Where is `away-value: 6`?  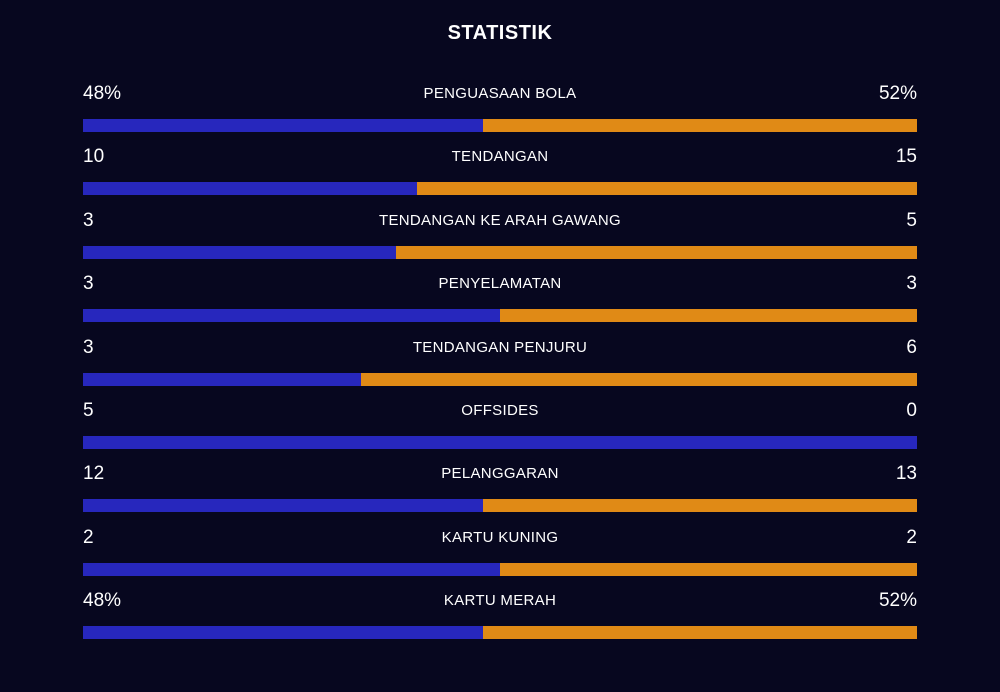
away-value: 6 is located at coordinates (911, 347).